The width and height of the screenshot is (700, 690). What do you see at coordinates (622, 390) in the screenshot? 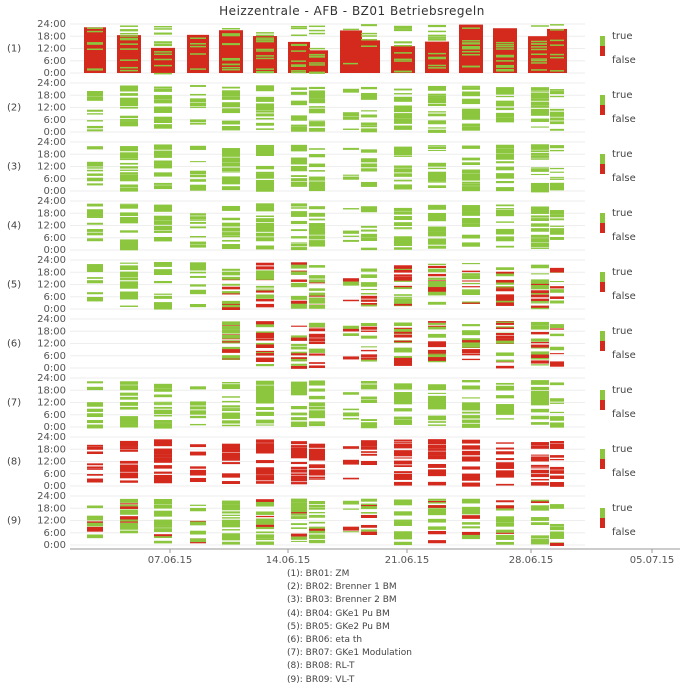
I see `legend-true-label: true` at bounding box center [622, 390].